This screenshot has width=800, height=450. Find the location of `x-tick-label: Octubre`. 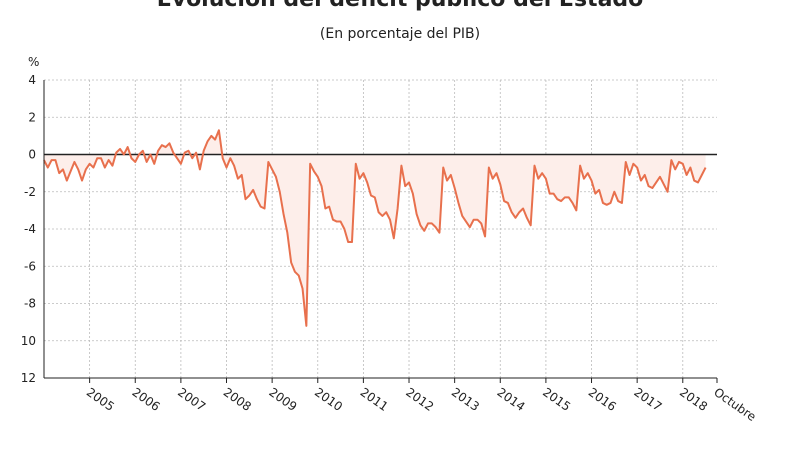

x-tick-label: Octubre is located at coordinates (734, 404).